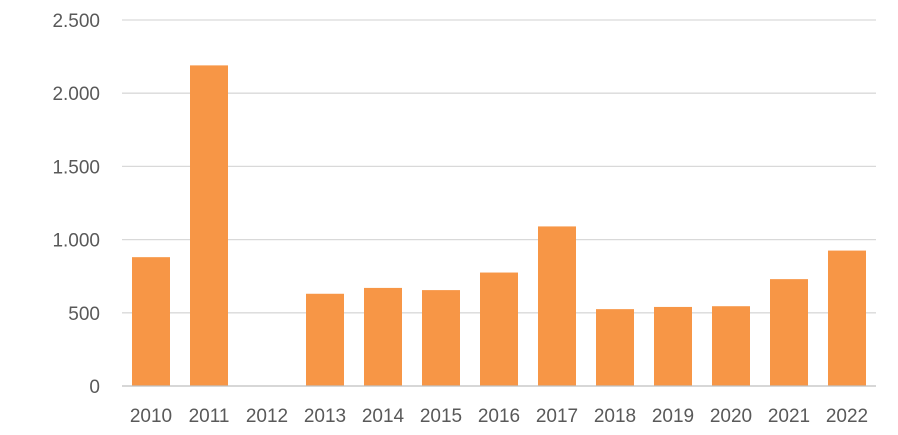 The width and height of the screenshot is (898, 435). Describe the element at coordinates (615, 416) in the screenshot. I see `x-tick-label: 2018` at that location.